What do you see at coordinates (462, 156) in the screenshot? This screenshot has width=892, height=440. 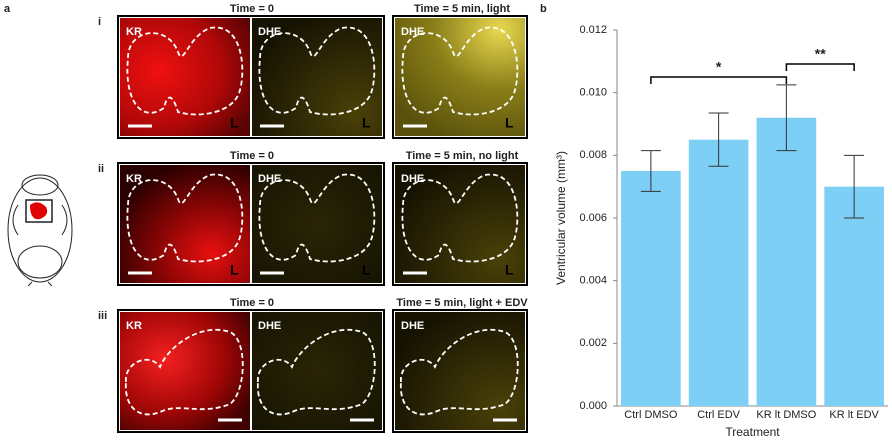 I see `column-header: Time = 5 min, no light` at bounding box center [462, 156].